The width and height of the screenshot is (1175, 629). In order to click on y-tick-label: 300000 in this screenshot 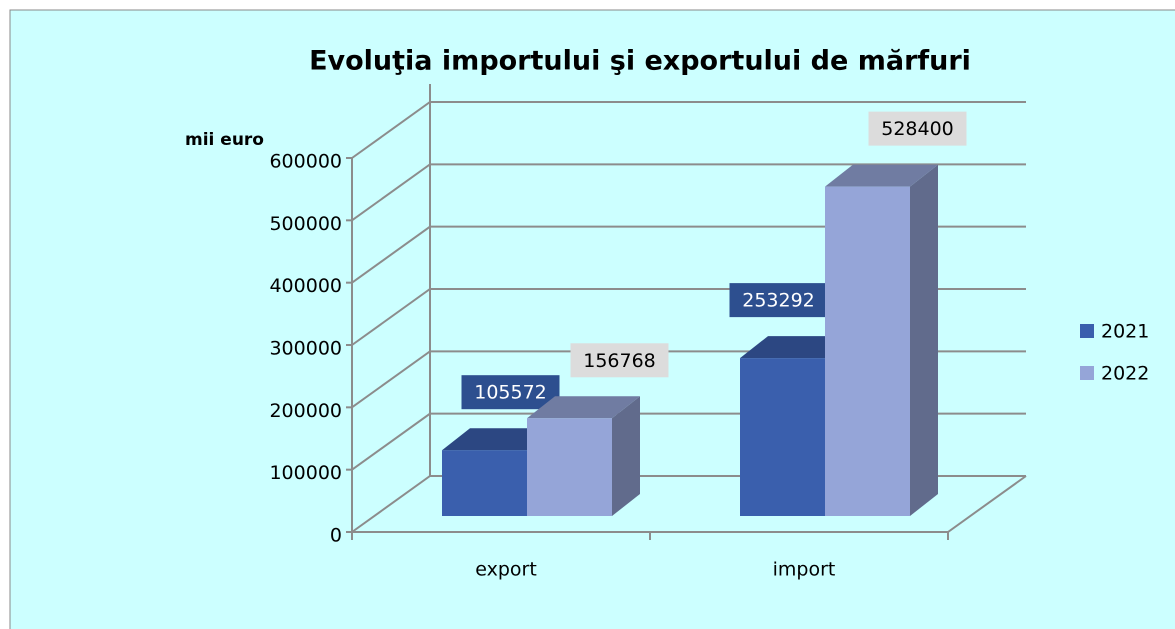, I will do `click(305, 349)`.